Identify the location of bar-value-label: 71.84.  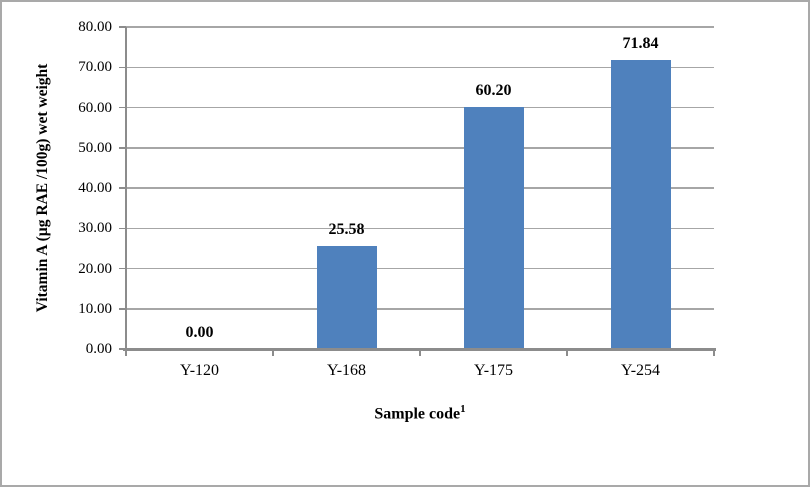
(640, 43).